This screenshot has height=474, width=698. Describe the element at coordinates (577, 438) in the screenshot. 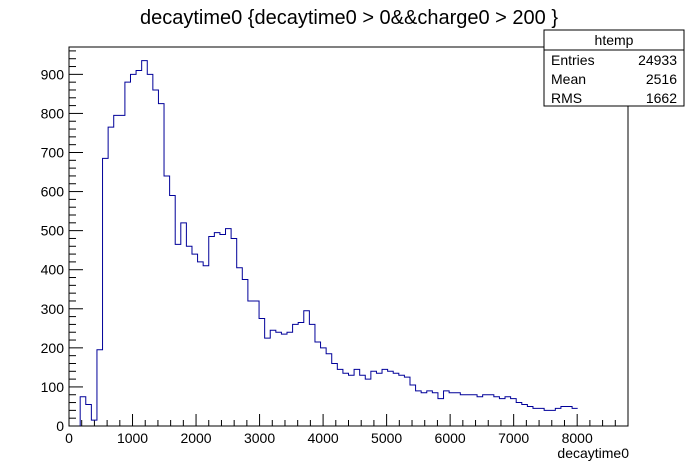

I see `x-tick-label: 8000` at that location.